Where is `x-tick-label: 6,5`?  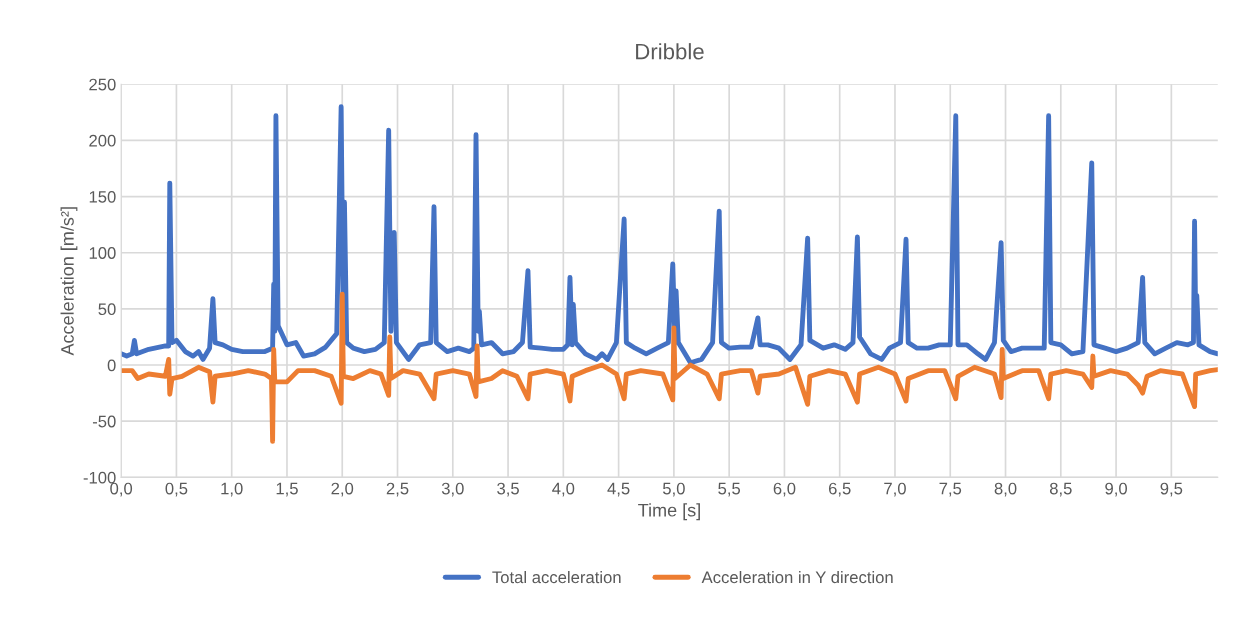
x-tick-label: 6,5 is located at coordinates (839, 489).